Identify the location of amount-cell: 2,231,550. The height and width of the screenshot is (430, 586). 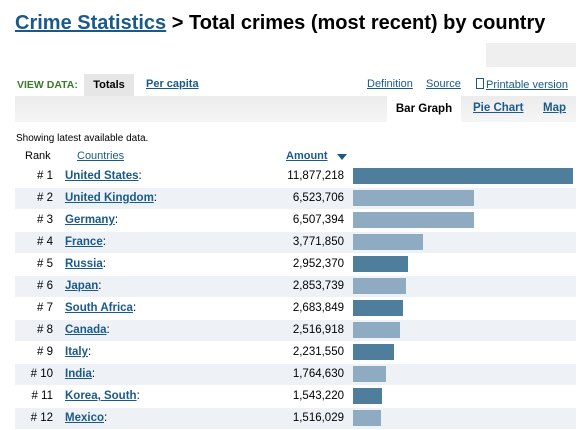
(318, 352).